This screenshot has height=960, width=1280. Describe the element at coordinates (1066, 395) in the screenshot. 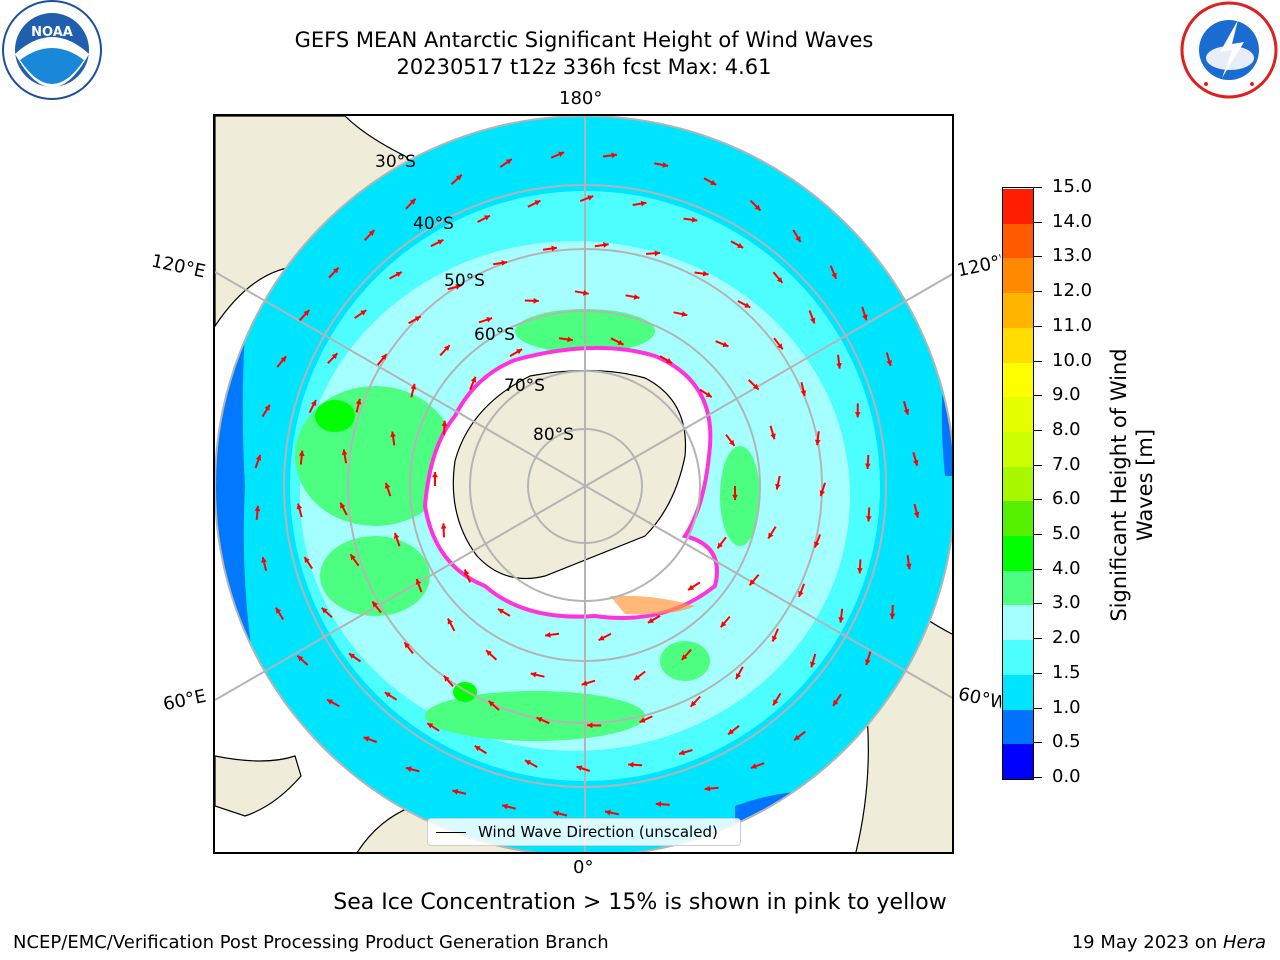

I see `colorbar-tick-label: 9.0` at that location.